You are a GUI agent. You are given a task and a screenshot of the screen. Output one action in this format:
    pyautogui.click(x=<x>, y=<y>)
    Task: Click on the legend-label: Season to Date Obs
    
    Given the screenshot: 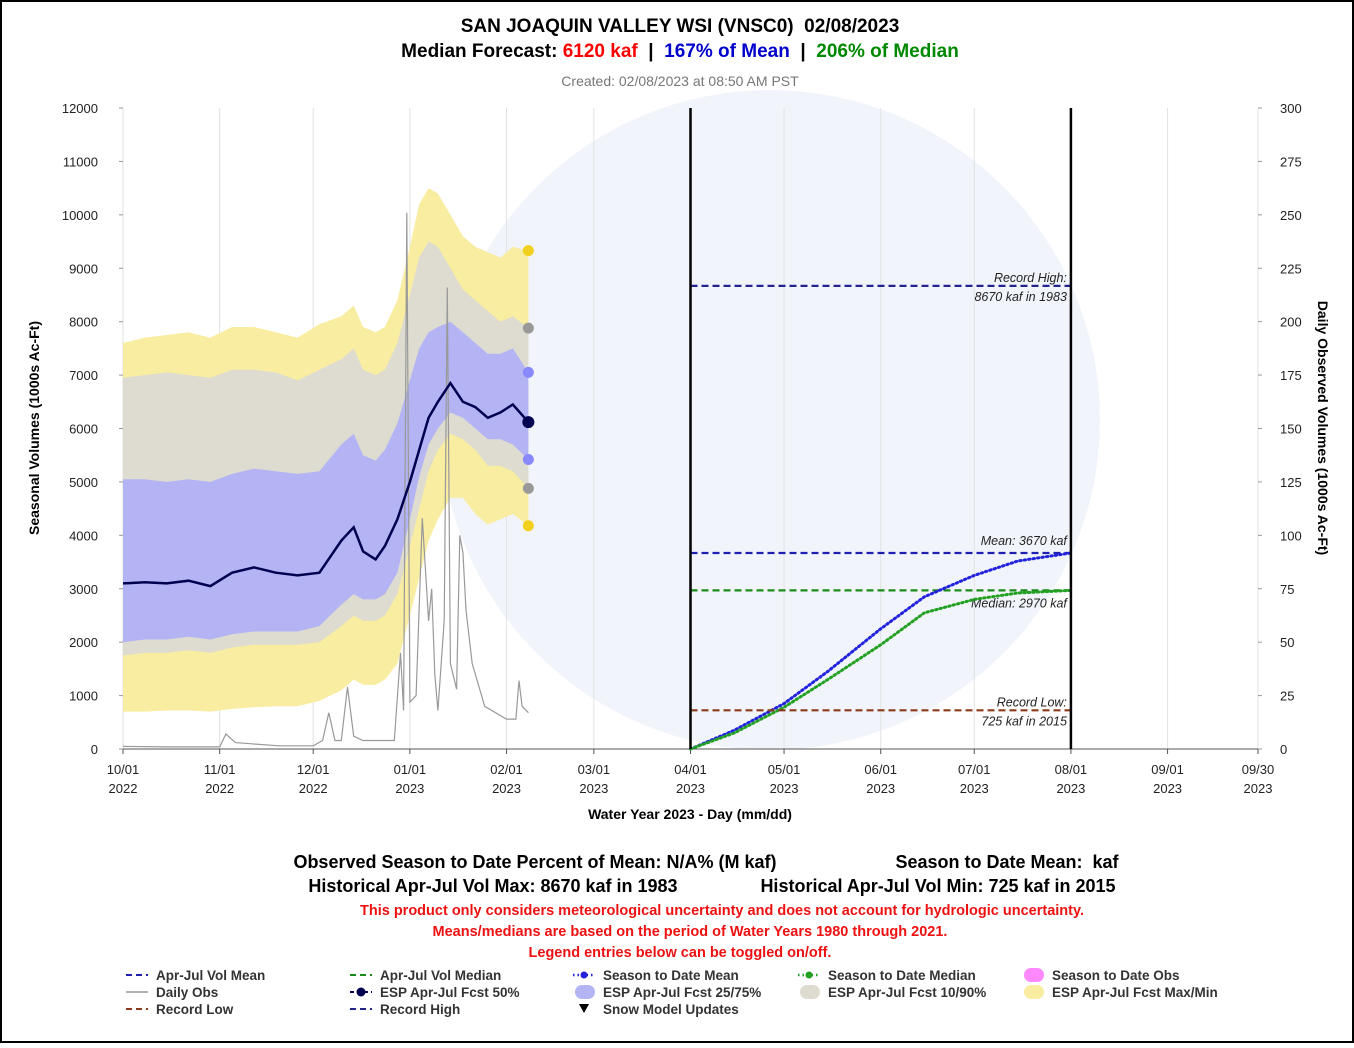 What is the action you would take?
    pyautogui.click(x=1116, y=975)
    